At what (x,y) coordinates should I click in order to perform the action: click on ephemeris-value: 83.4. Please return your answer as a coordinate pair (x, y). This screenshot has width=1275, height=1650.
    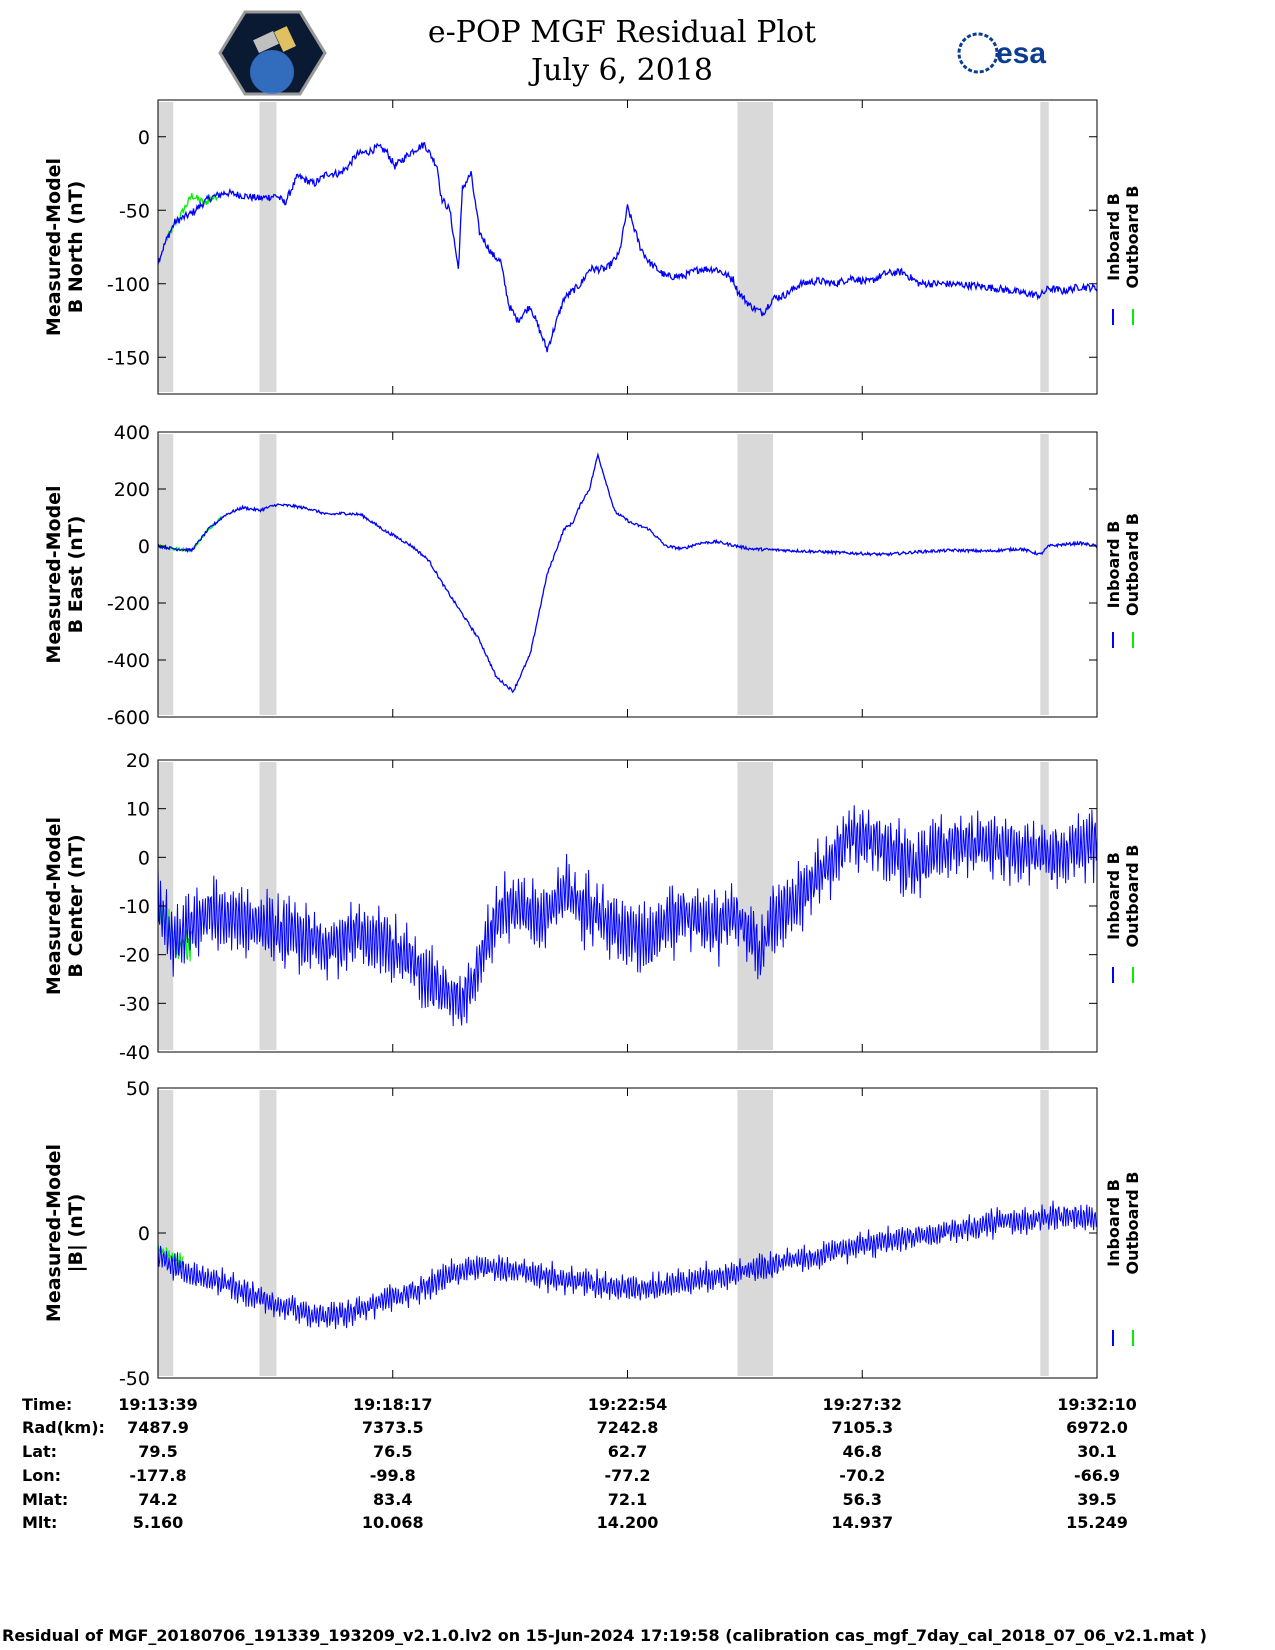
    Looking at the image, I should click on (392, 1499).